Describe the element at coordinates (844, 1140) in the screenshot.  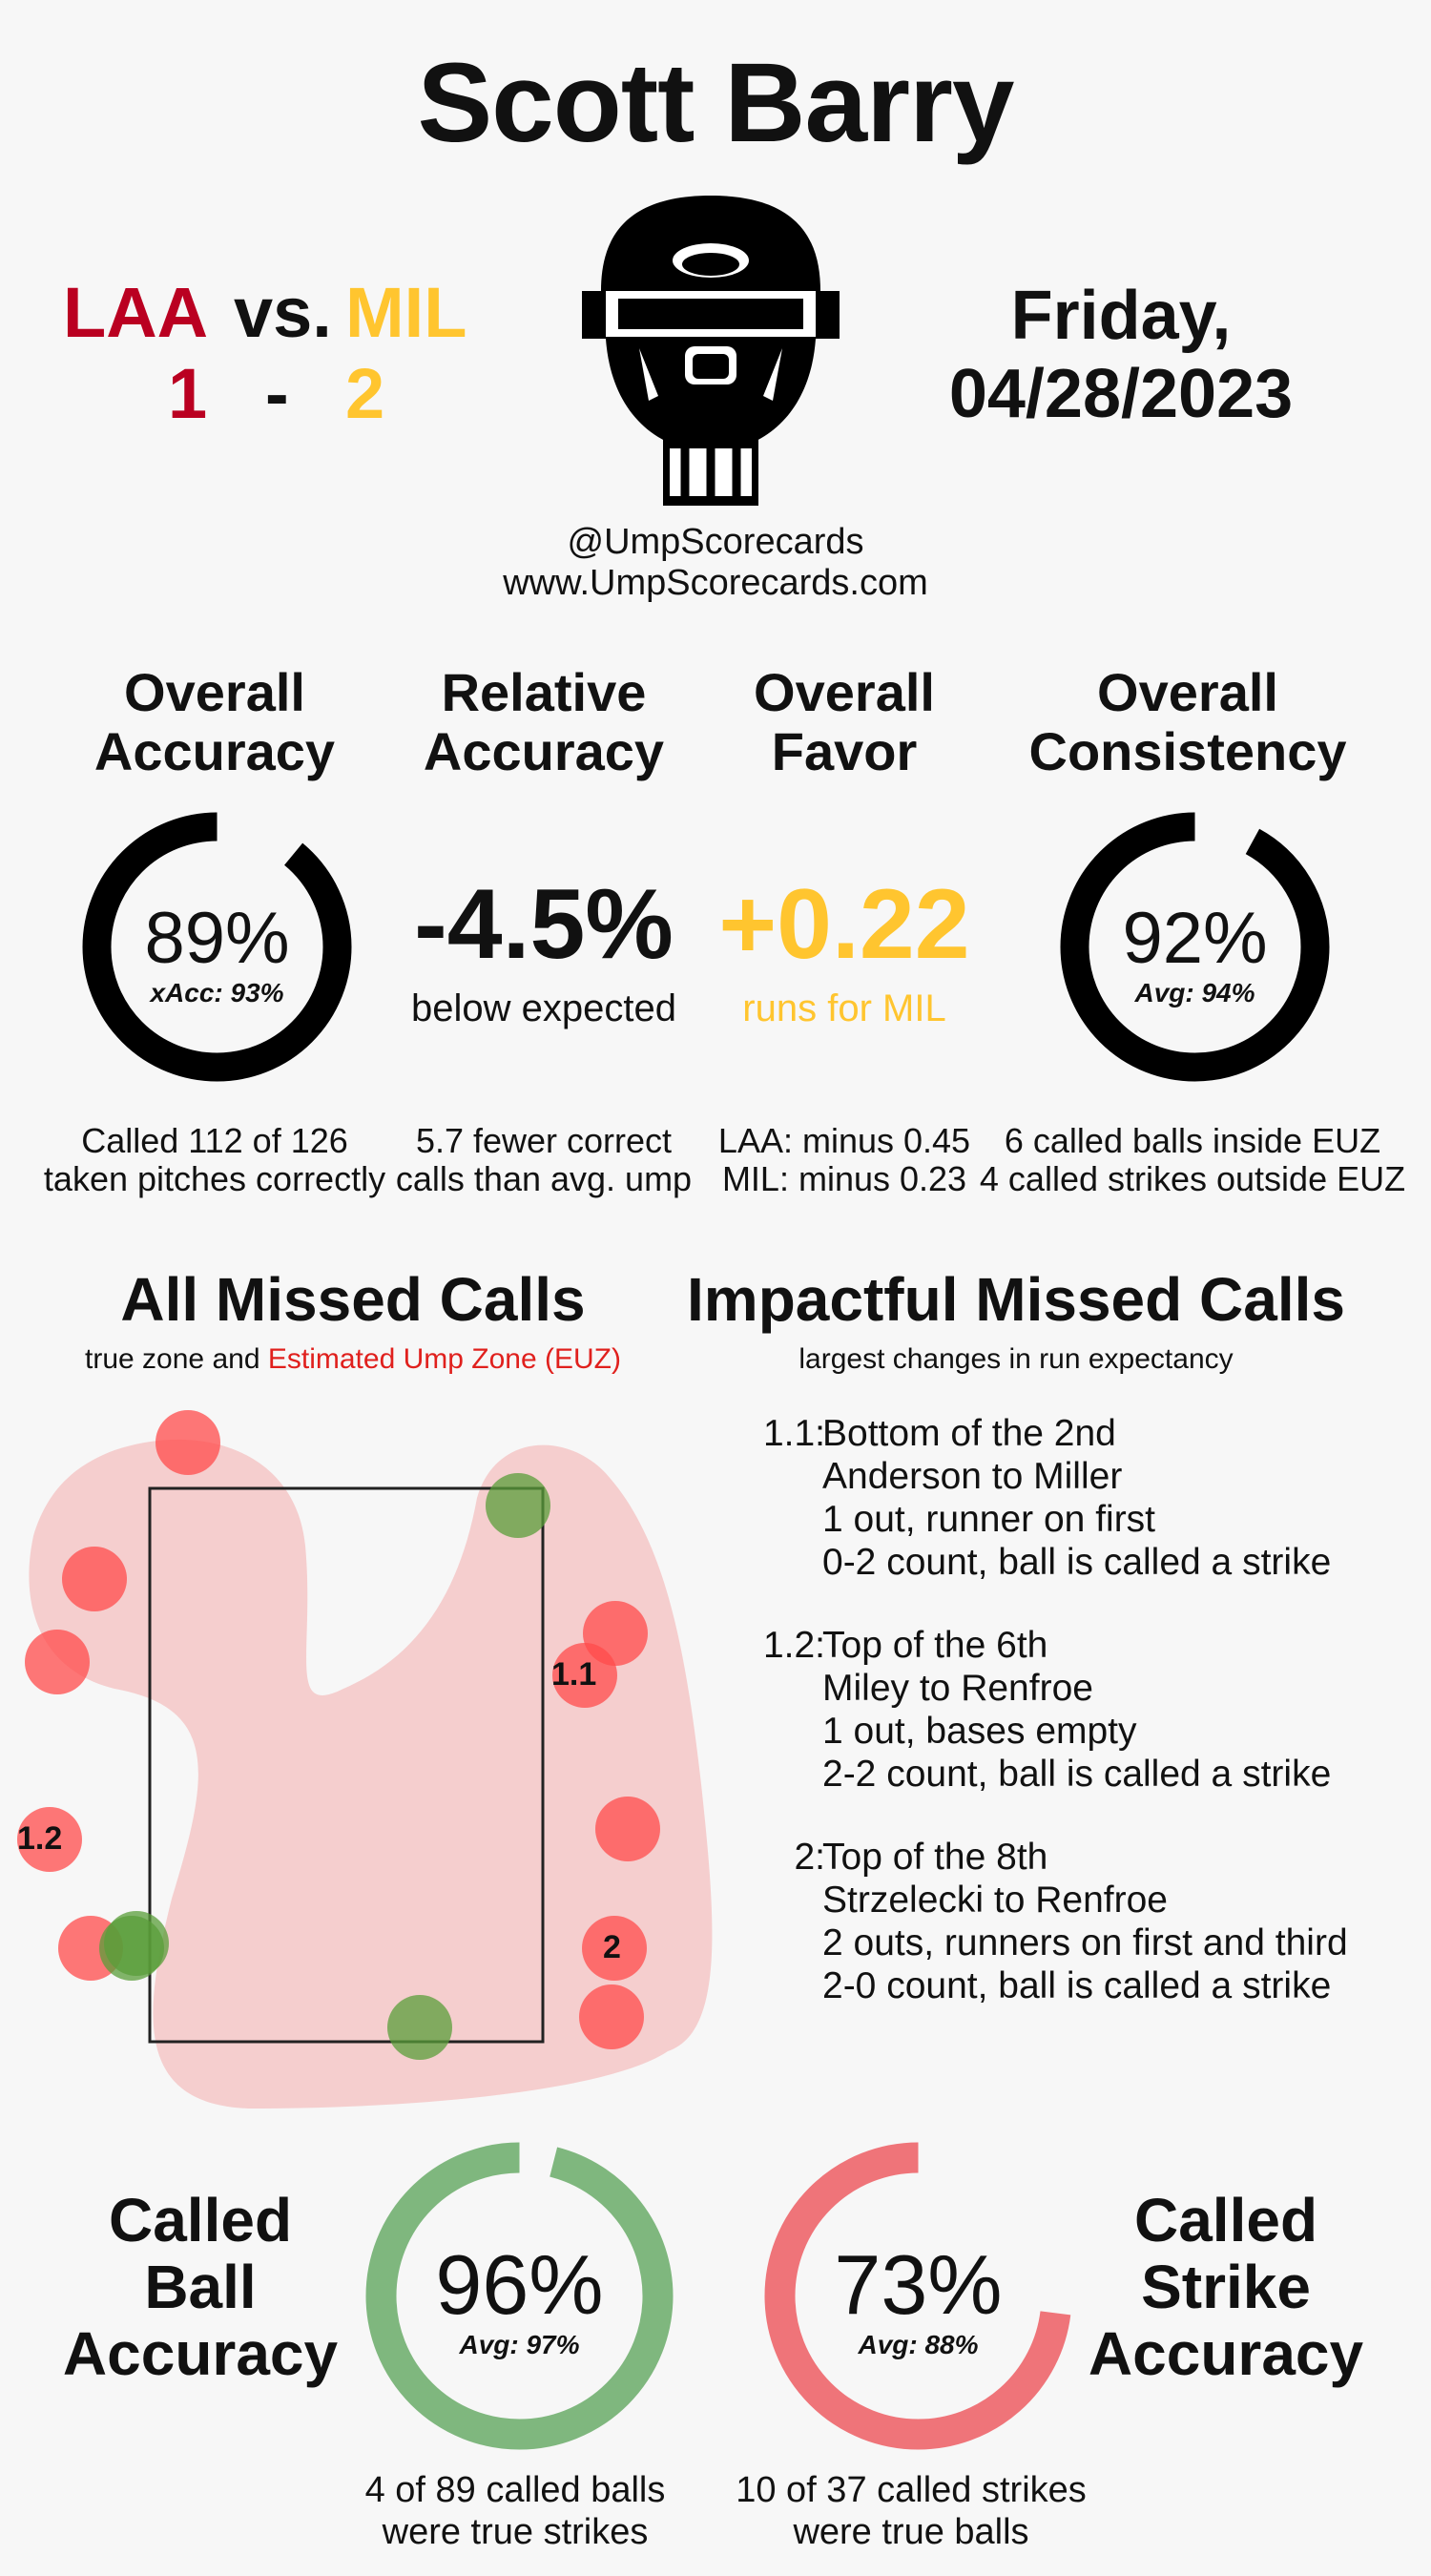
I see `overall-favor-note-line1: LAA: minus 0.45` at that location.